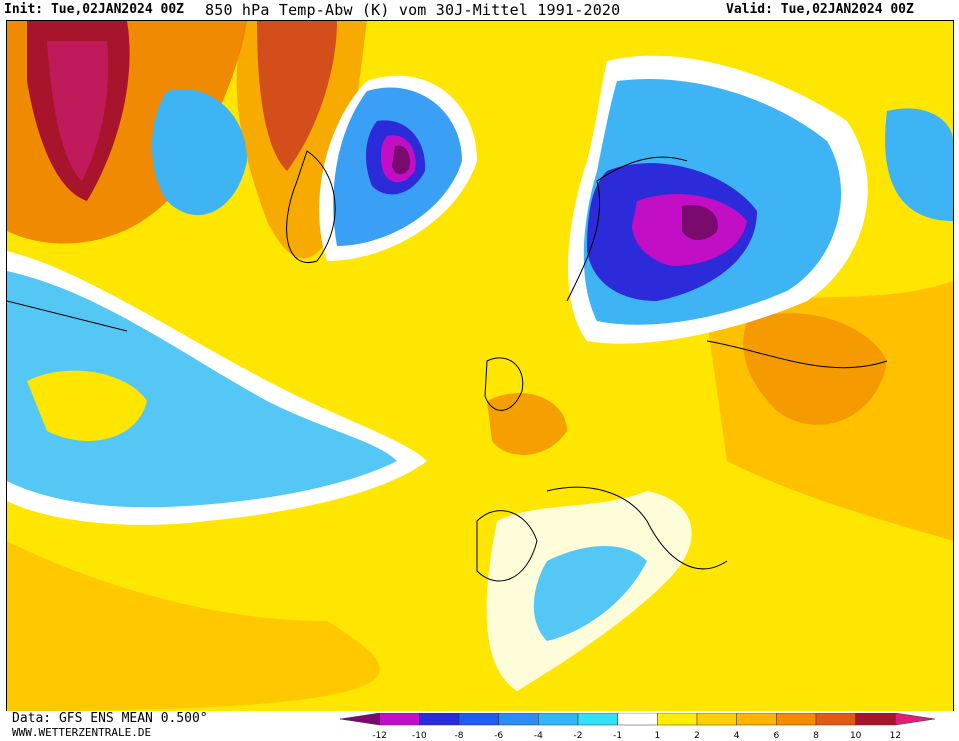 The width and height of the screenshot is (959, 741). I want to click on legend-tick-label: -2, so click(578, 735).